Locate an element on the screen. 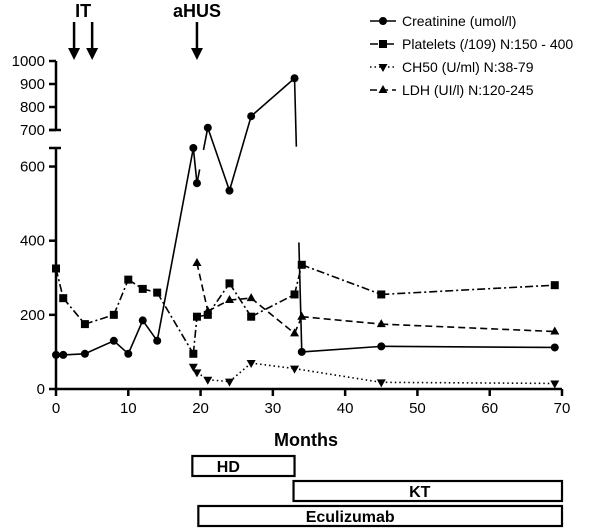 This screenshot has height=529, width=597. y-tick-label: 600 is located at coordinates (32, 167).